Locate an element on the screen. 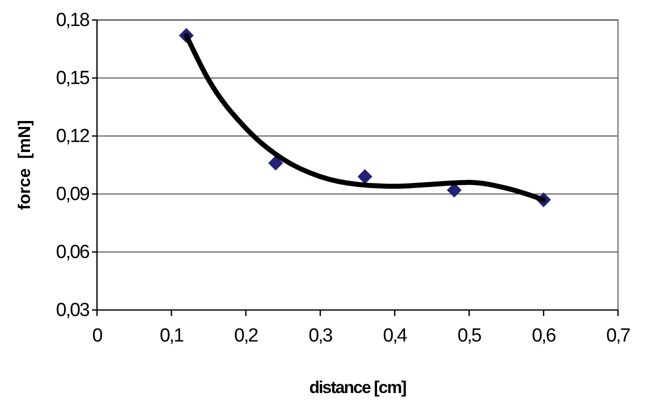 The width and height of the screenshot is (646, 405). y-tick-label: 0,06 is located at coordinates (73, 253).